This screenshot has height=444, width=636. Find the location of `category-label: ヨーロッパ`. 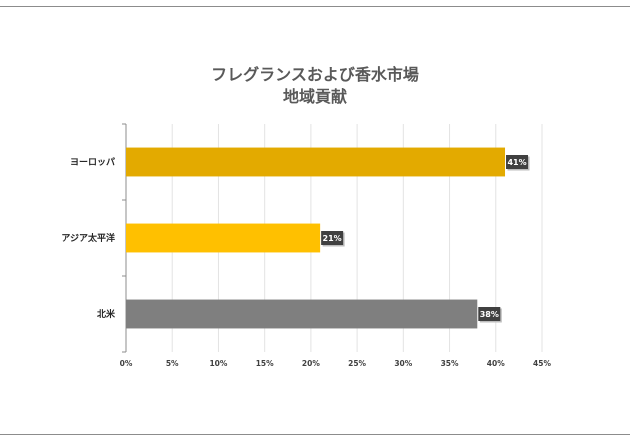

category-label: ヨーロッパ is located at coordinates (92, 162).